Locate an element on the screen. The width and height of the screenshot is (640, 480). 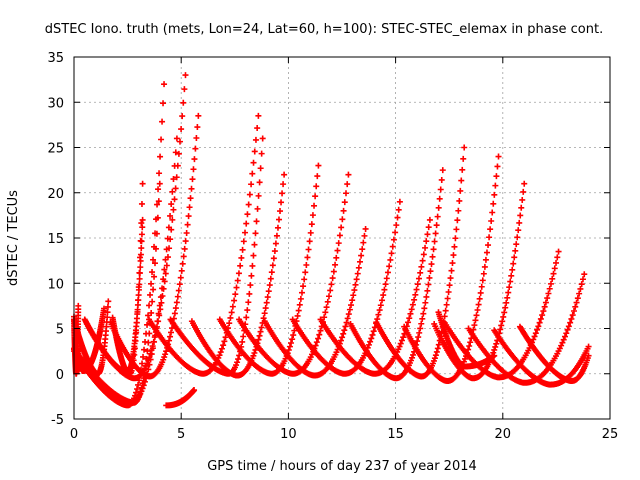
x-tick-label: 5 is located at coordinates (181, 434).